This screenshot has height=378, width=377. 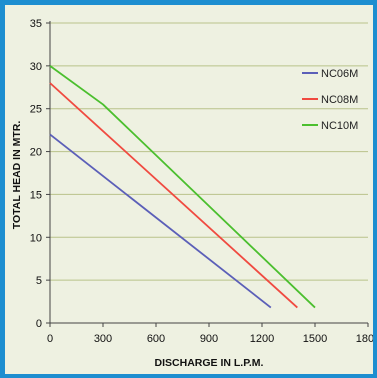 What do you see at coordinates (339, 100) in the screenshot?
I see `legend-label-nc08m: NC08M` at bounding box center [339, 100].